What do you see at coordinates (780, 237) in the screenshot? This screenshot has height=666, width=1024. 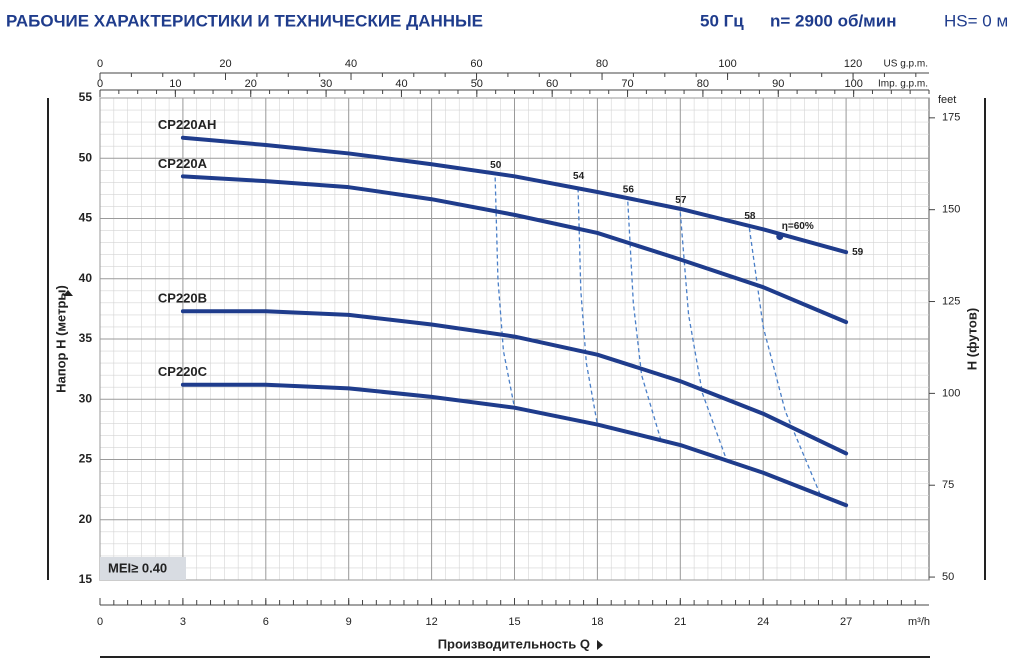 I see `best-point` at bounding box center [780, 237].